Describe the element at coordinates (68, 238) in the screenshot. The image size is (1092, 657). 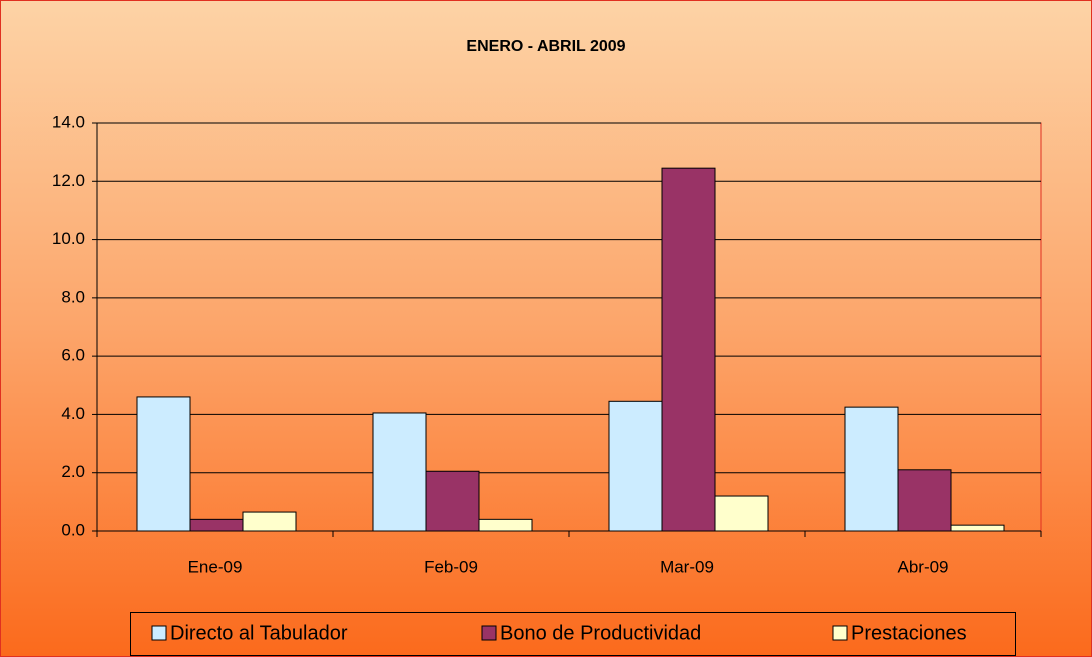
I see `y-tick-label: 10.0` at that location.